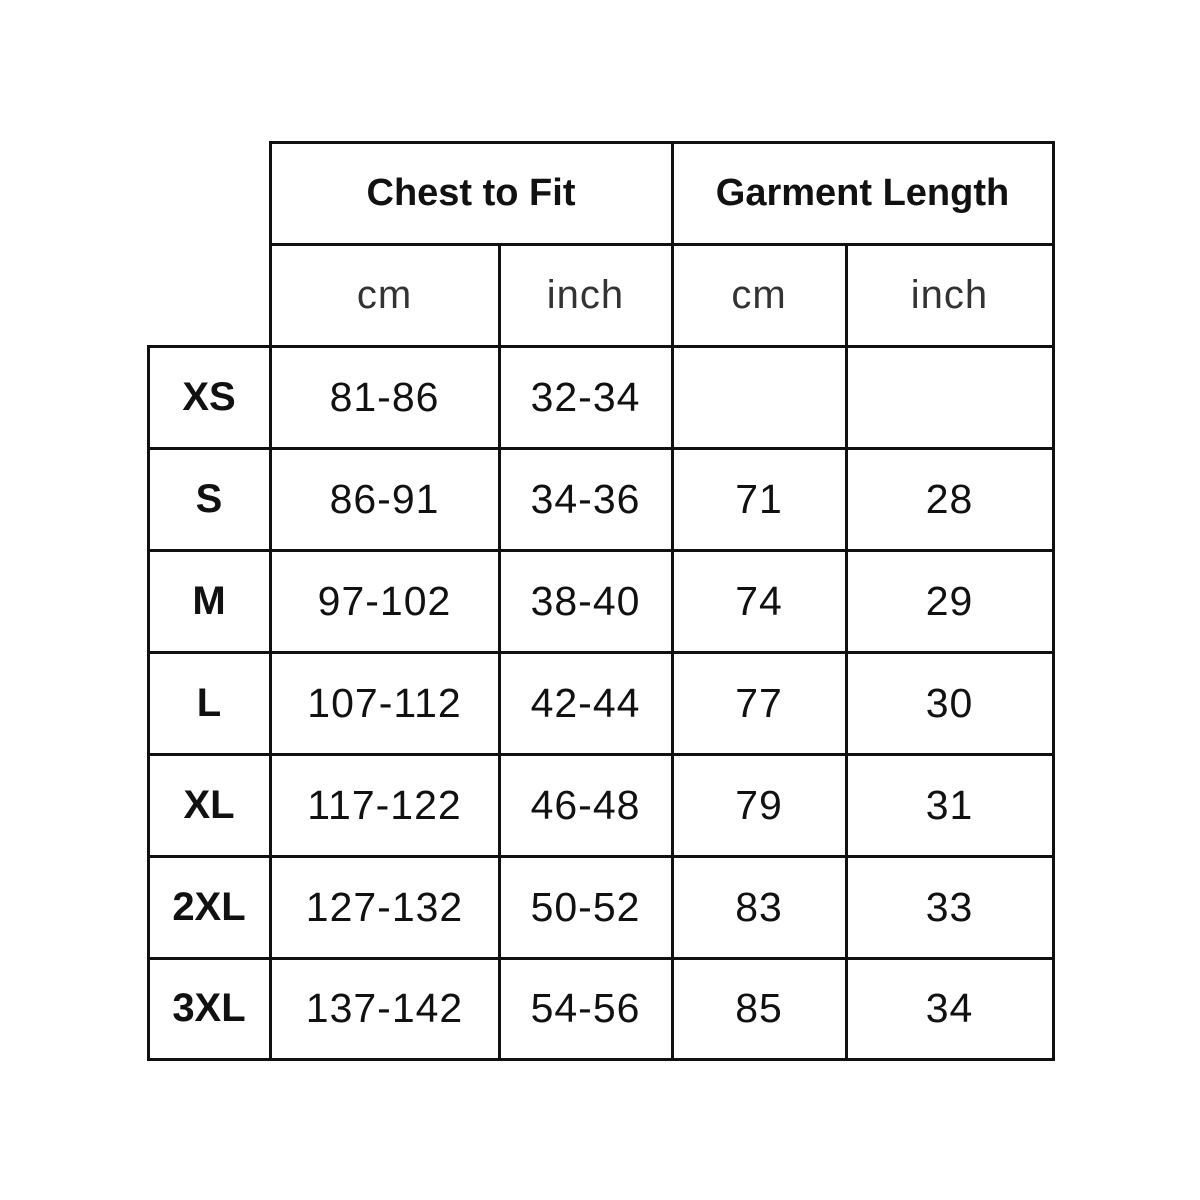 Image resolution: width=1200 pixels, height=1200 pixels. I want to click on size-label-text: 2XL, so click(209, 906).